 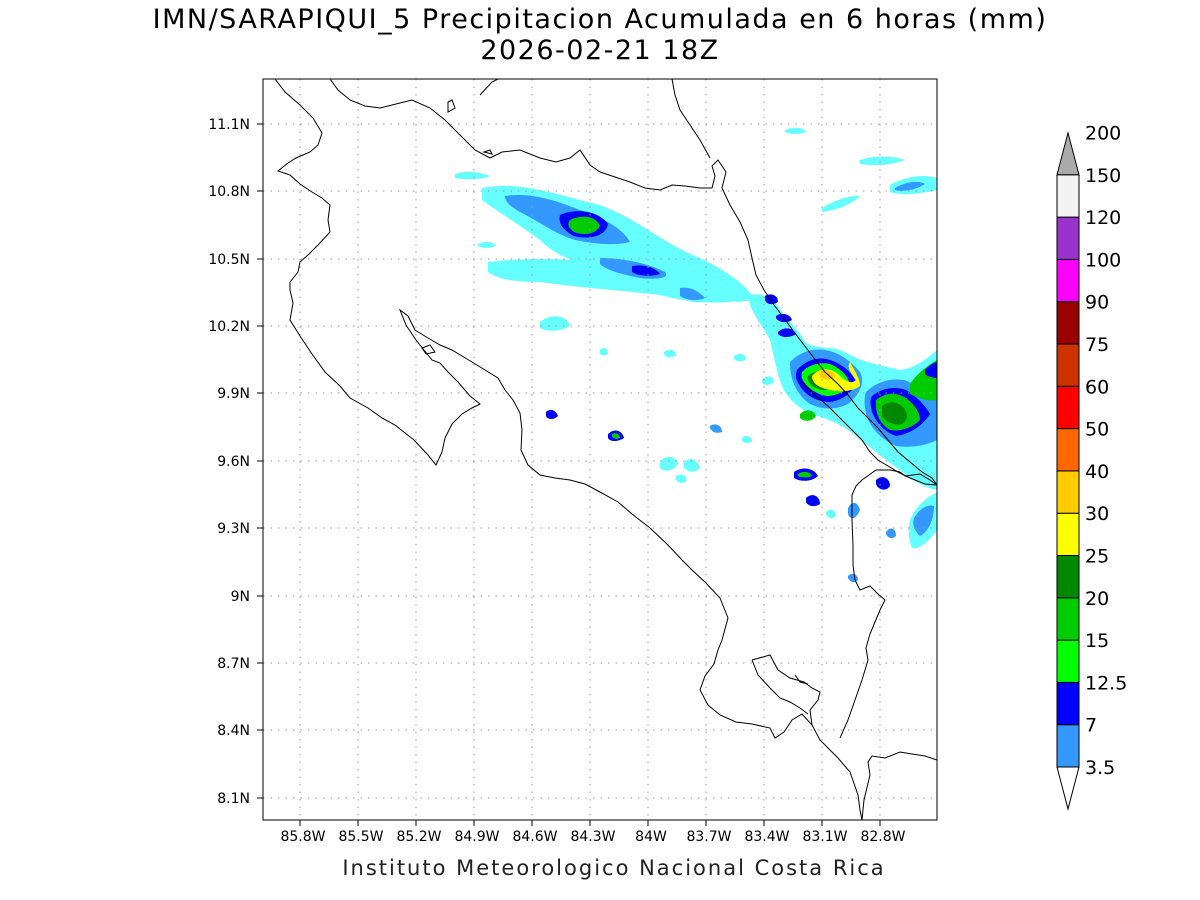 I want to click on lat-label: 8.7N, so click(x=233, y=664).